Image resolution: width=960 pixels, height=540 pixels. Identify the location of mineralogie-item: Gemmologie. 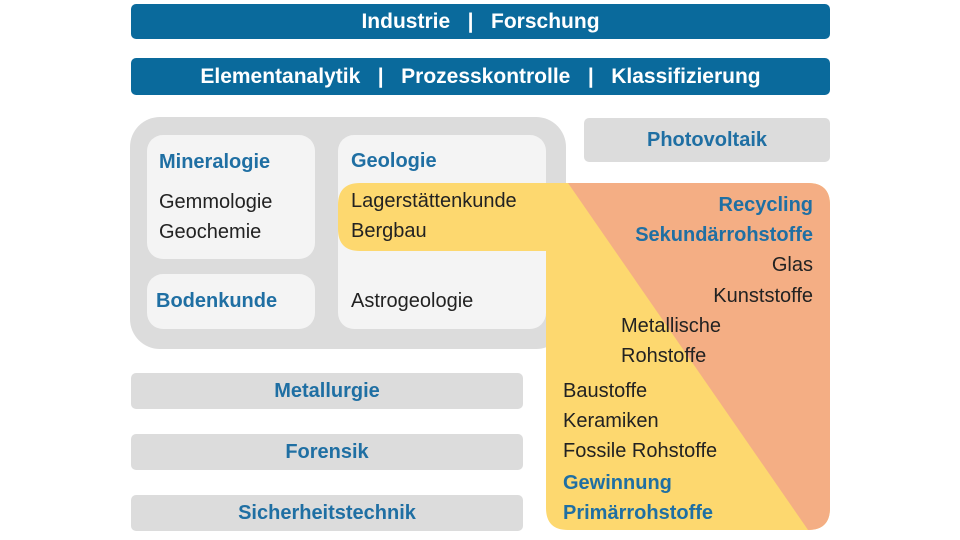
(216, 202).